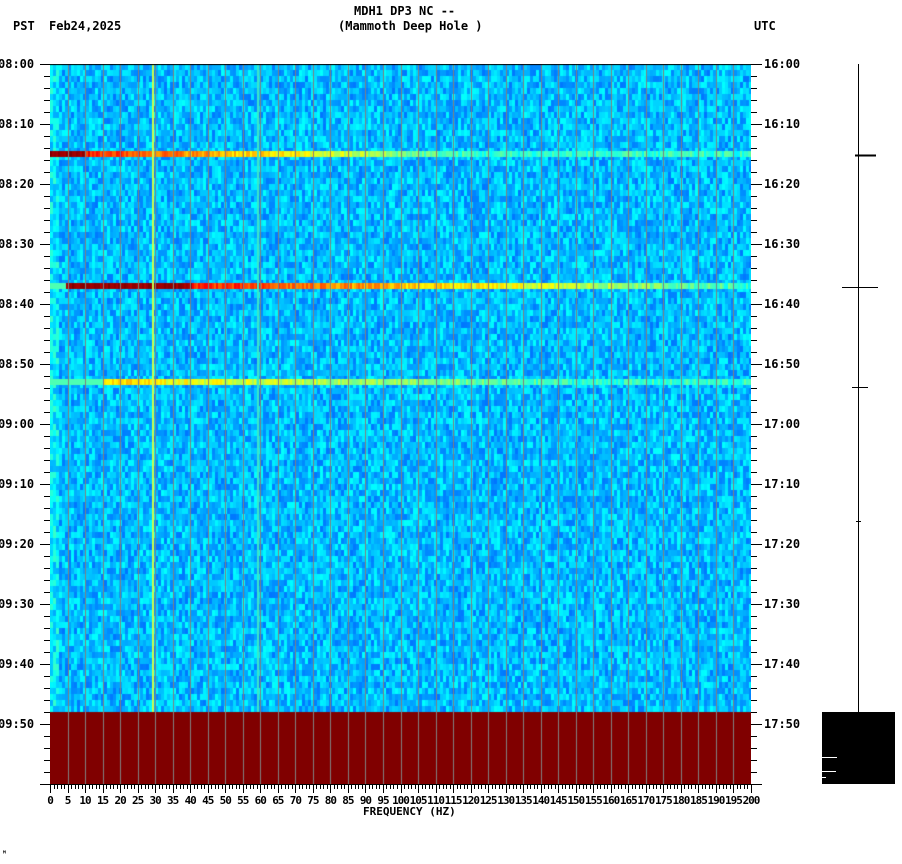  I want to click on frequency-tick-label: 115, so click(453, 800).